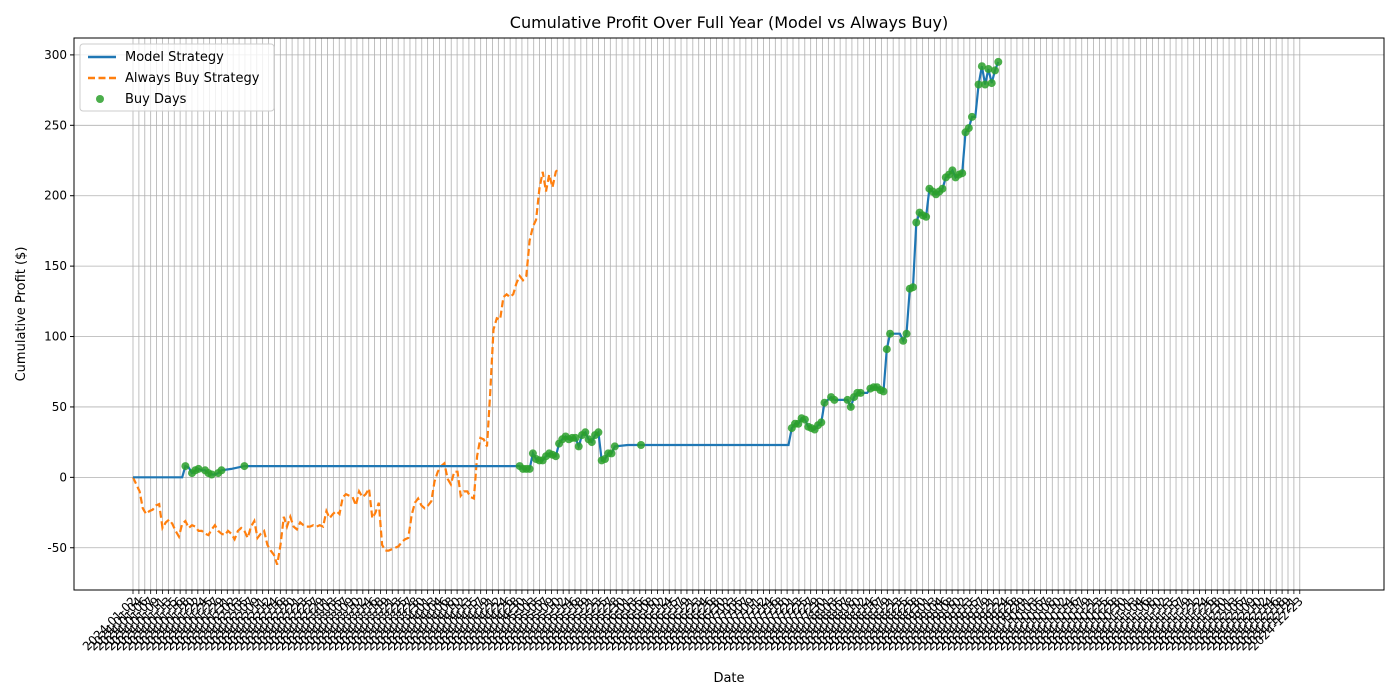  What do you see at coordinates (55, 337) in the screenshot?
I see `y-tick-label: 100` at bounding box center [55, 337].